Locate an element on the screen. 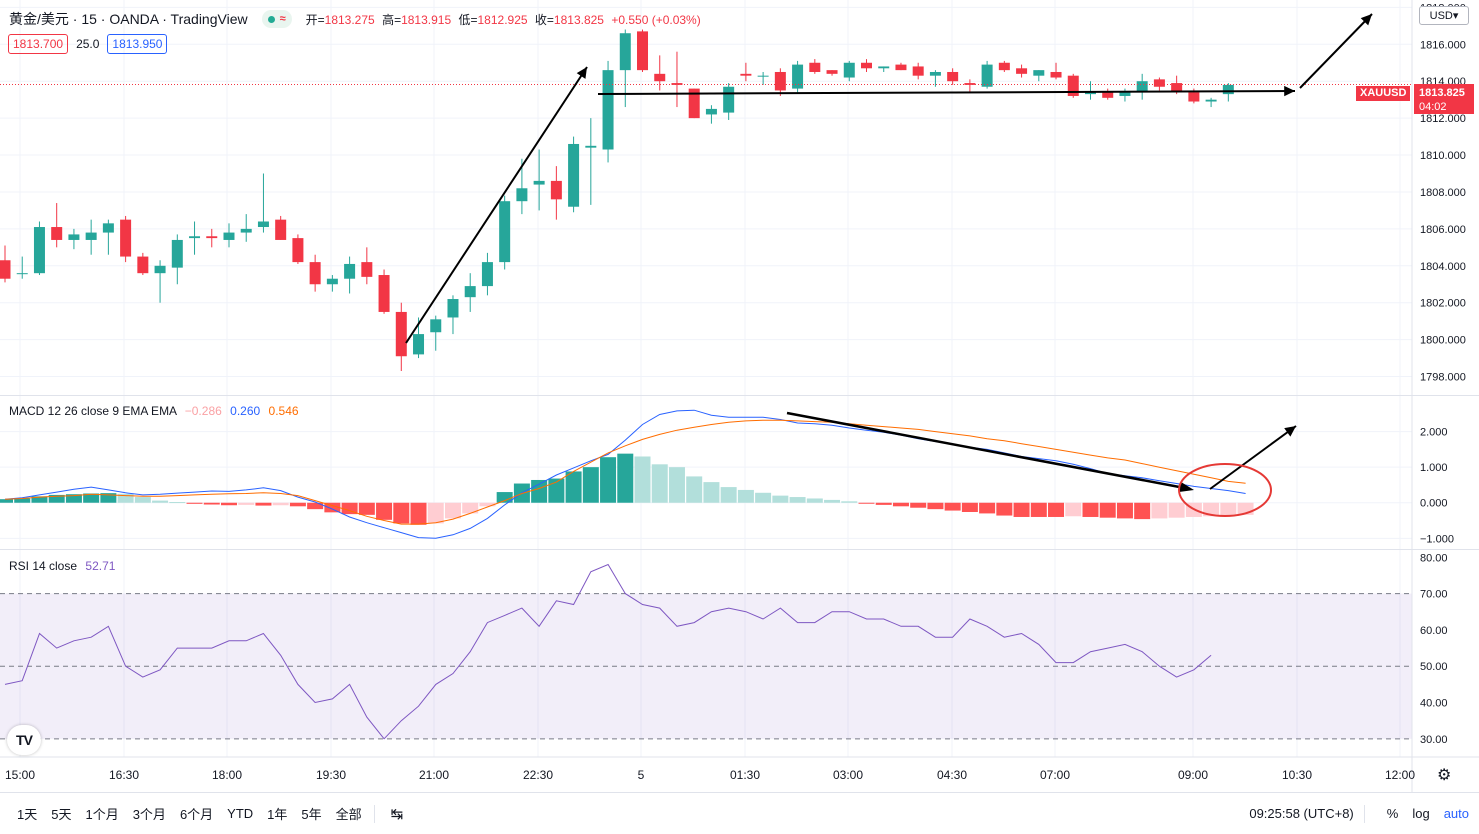 The height and width of the screenshot is (834, 1479). macd-hist-value: −0.286 is located at coordinates (203, 411).